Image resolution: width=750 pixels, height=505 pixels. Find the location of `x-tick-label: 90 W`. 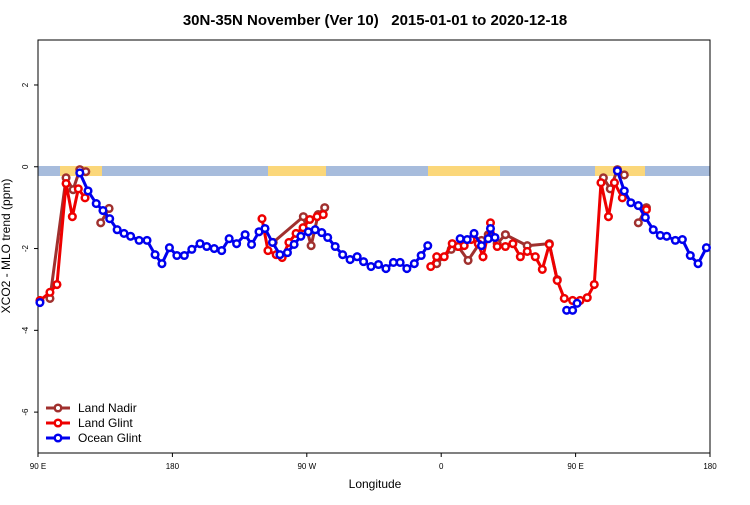

x-tick-label: 90 W is located at coordinates (306, 466).